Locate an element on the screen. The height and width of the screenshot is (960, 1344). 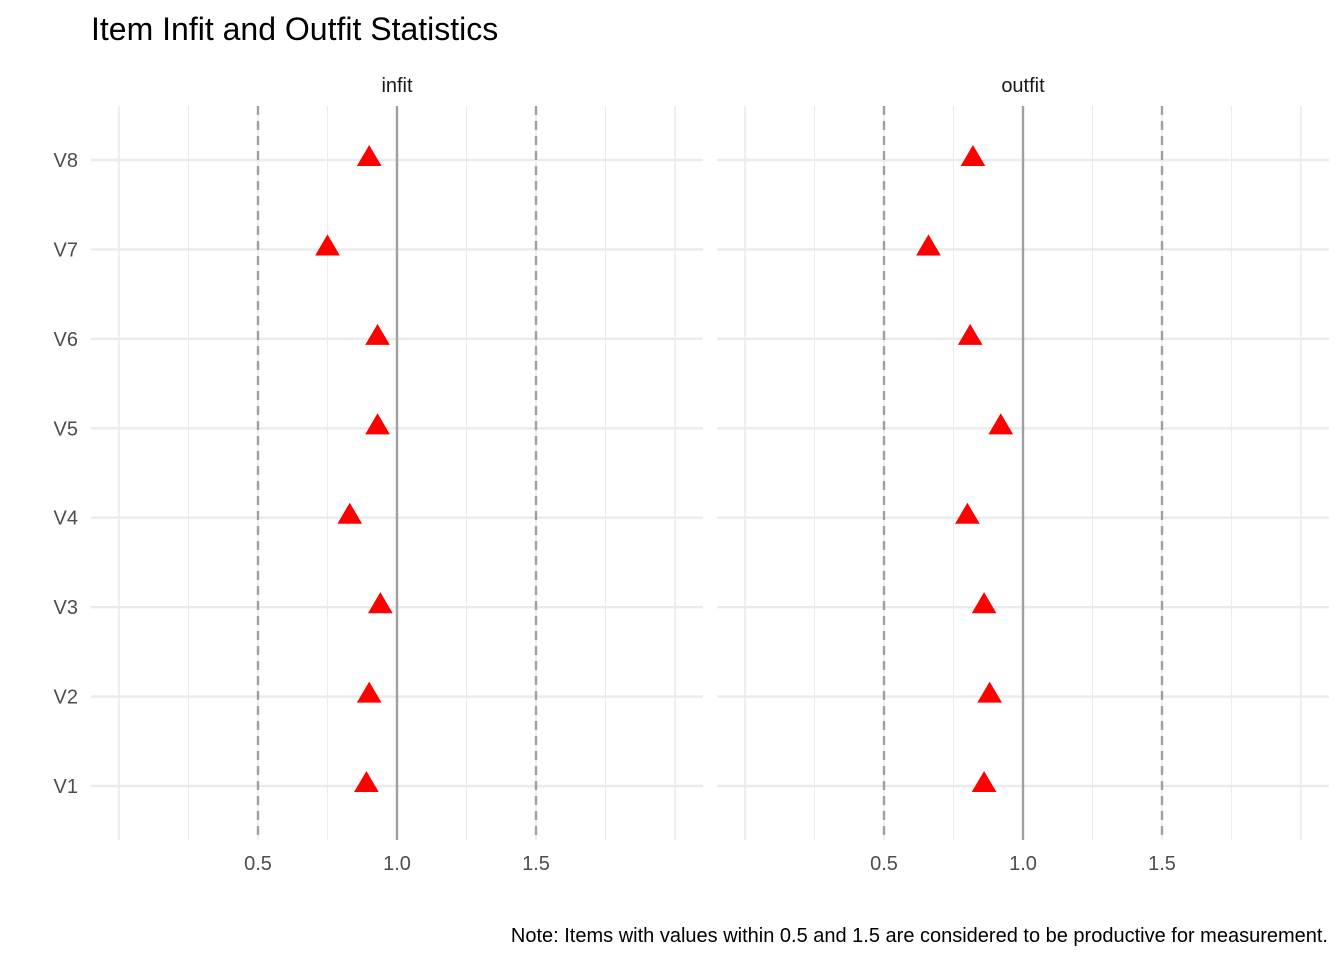
data-point-outfit-V6 is located at coordinates (970, 334).